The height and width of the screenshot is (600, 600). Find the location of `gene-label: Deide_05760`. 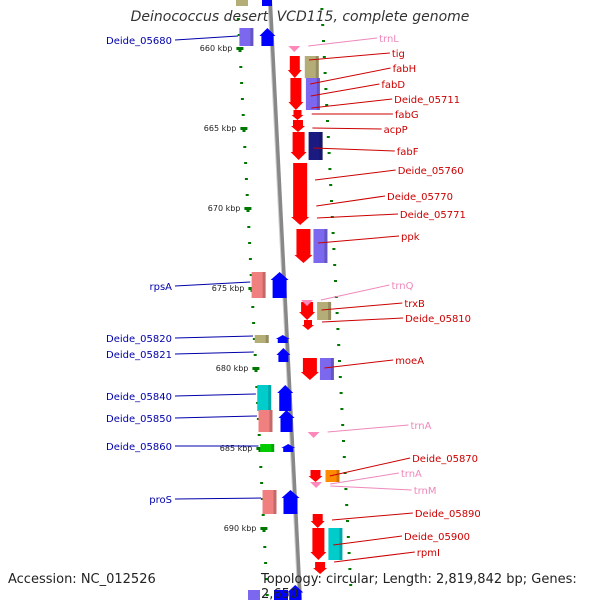

gene-label: Deide_05760 is located at coordinates (431, 171).